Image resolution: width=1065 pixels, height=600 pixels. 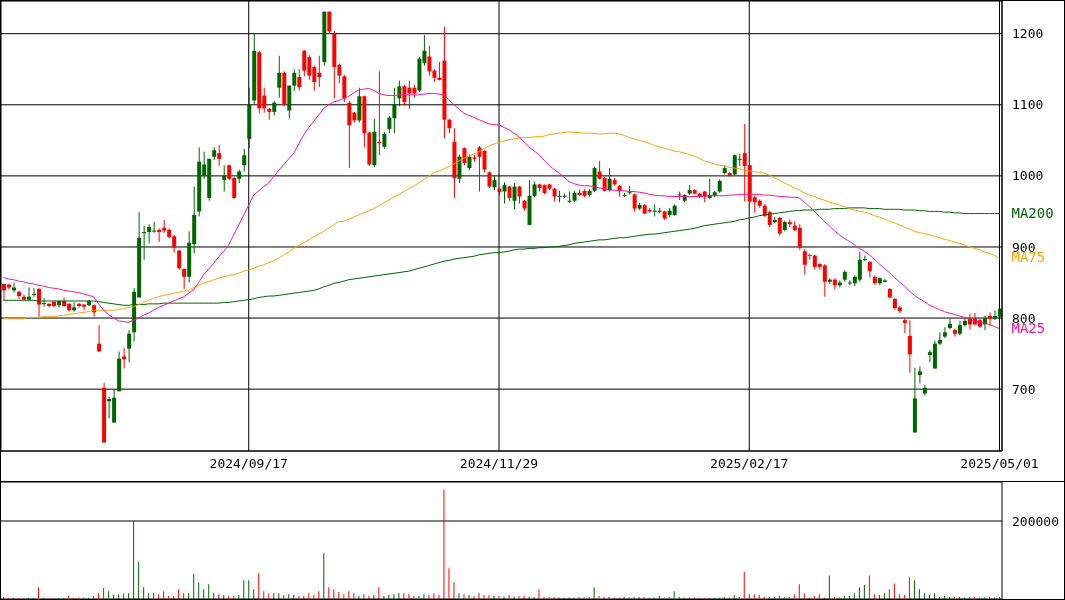 I want to click on x-tick-label: 2025/02/17, so click(x=749, y=464).